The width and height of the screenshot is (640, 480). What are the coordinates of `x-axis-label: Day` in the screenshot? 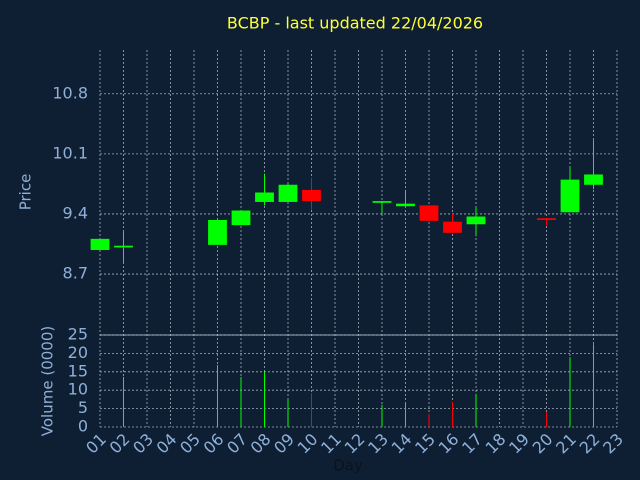 It's located at (348, 466).